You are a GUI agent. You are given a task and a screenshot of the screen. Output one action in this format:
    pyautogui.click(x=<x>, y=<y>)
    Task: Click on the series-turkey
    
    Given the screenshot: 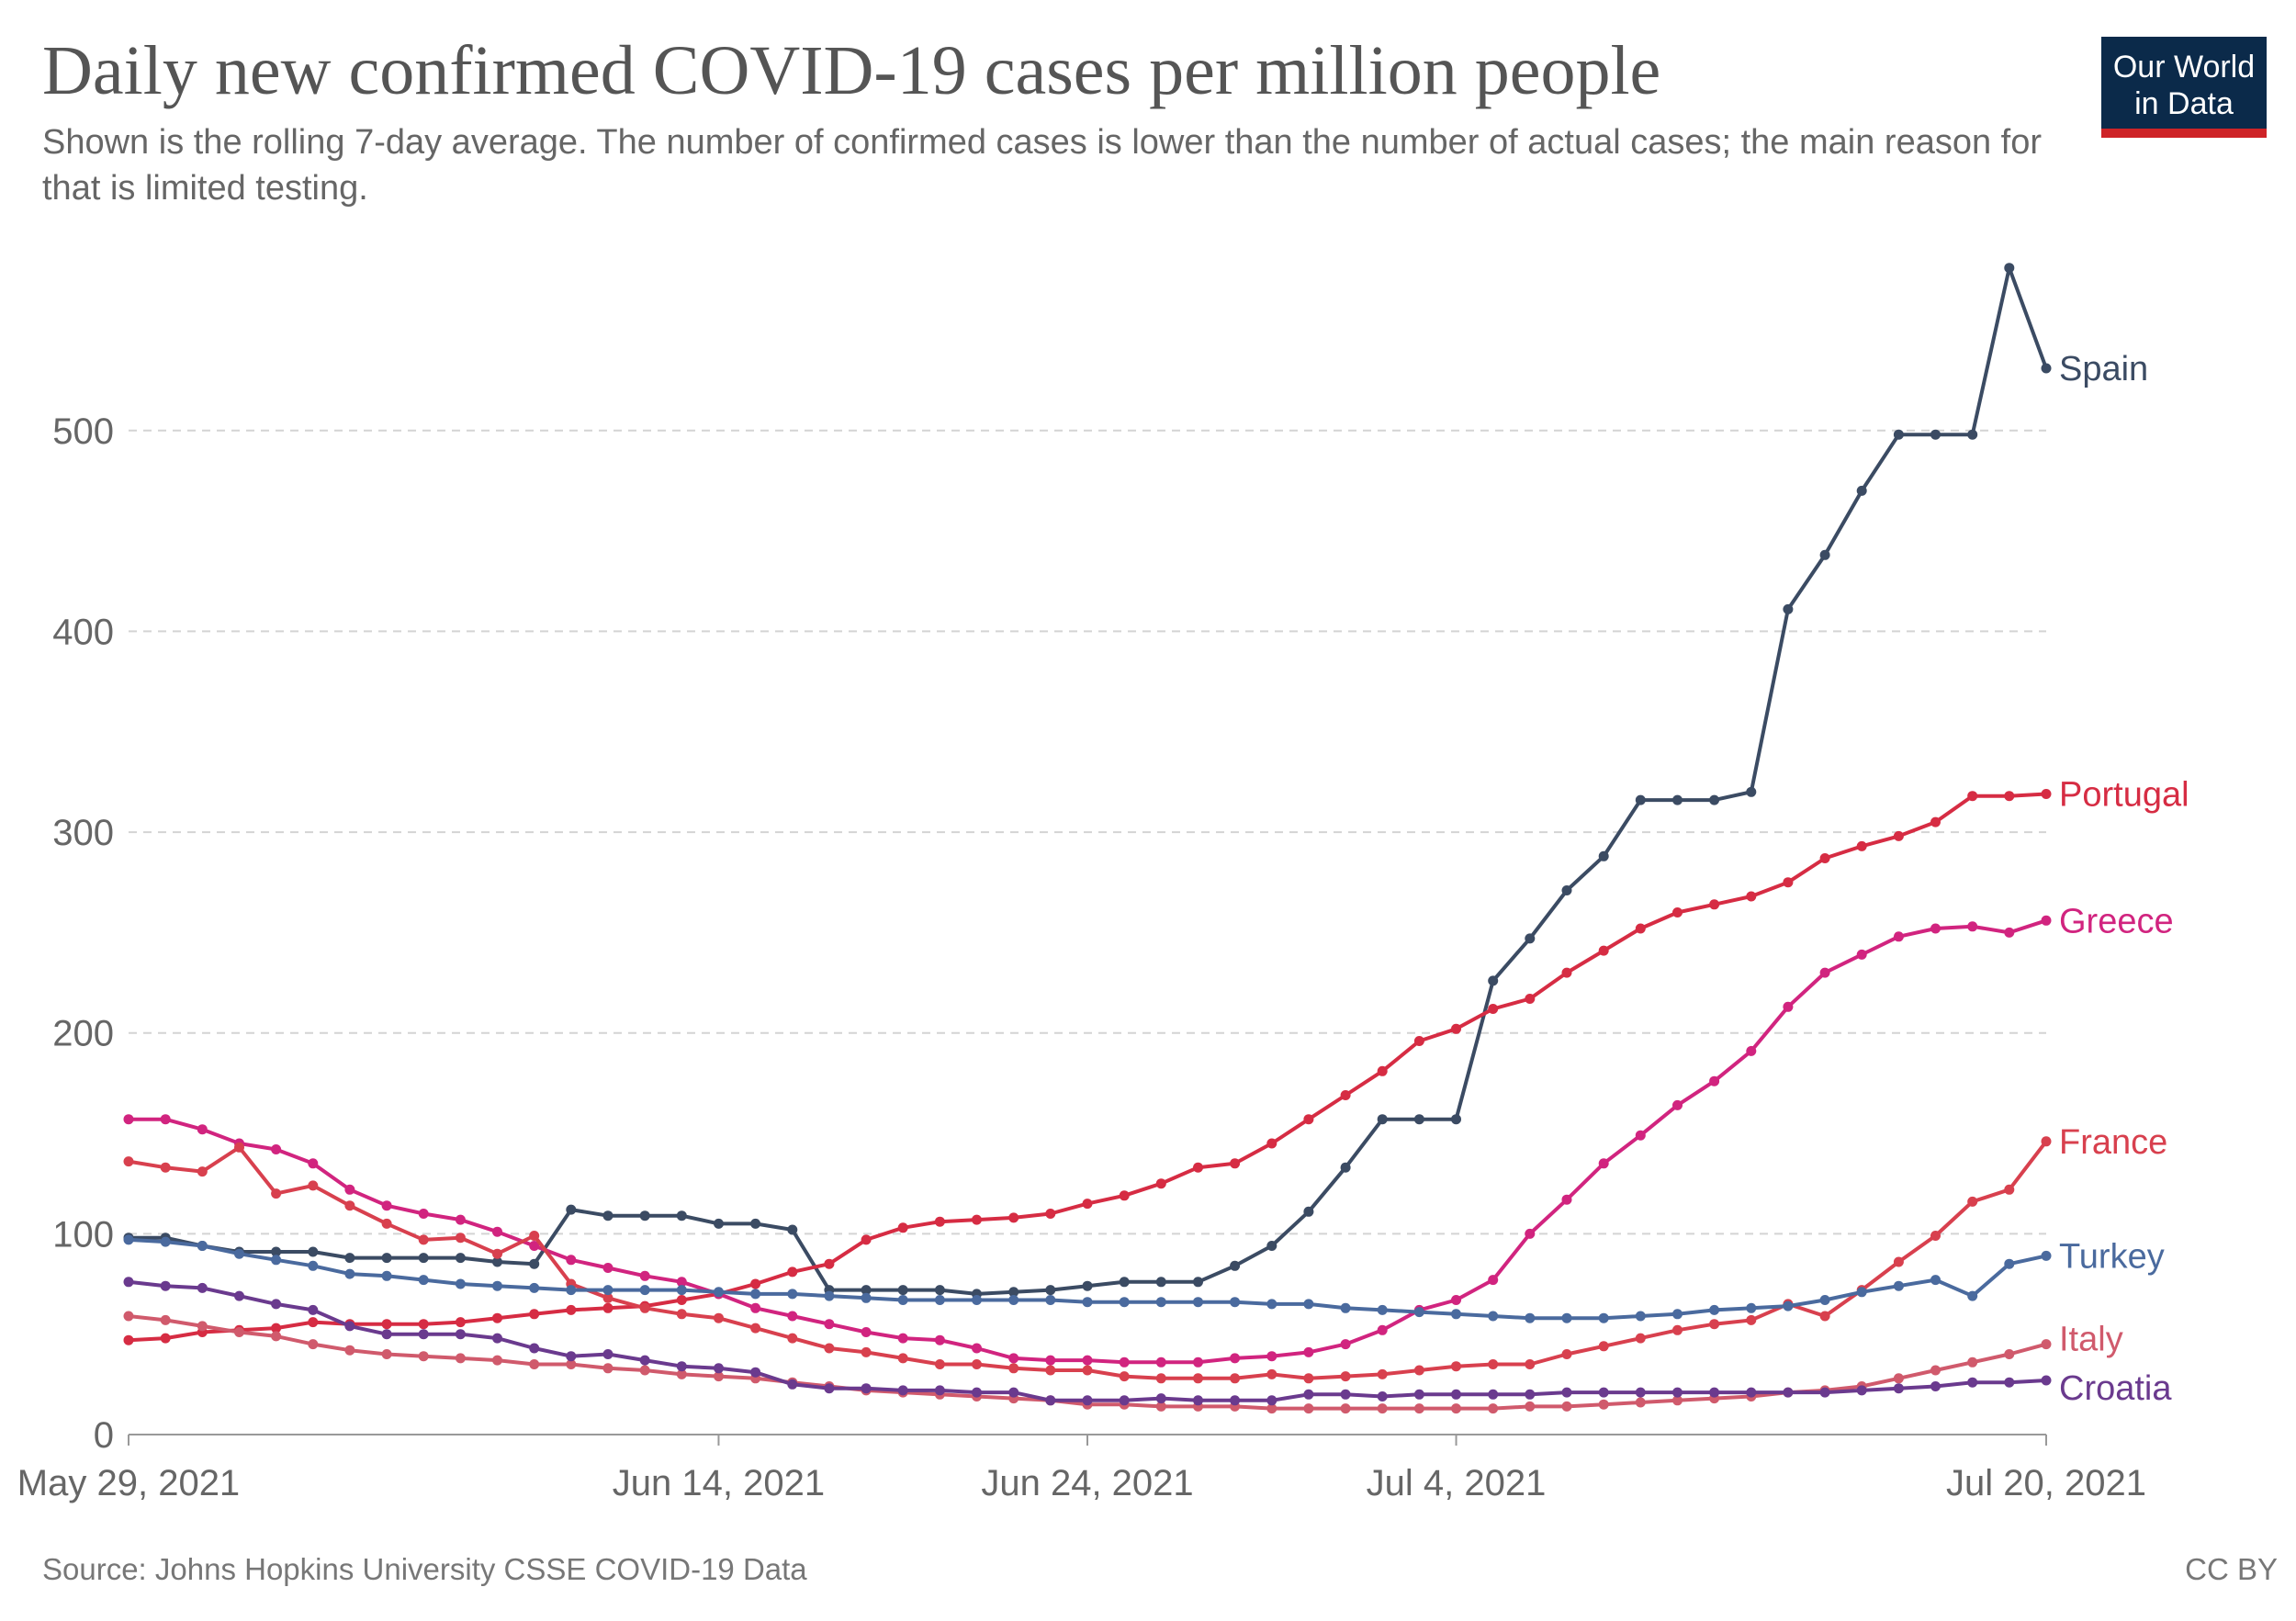 What is the action you would take?
    pyautogui.click(x=1087, y=1278)
    